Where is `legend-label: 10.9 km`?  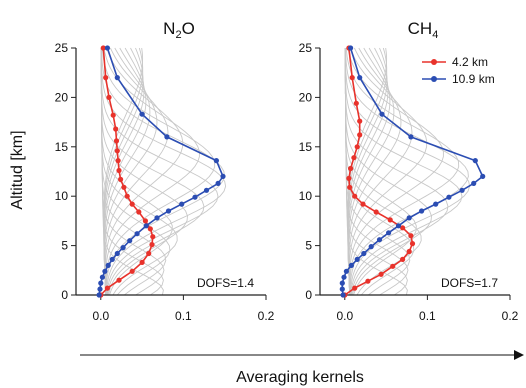 legend-label: 10.9 km is located at coordinates (473, 79).